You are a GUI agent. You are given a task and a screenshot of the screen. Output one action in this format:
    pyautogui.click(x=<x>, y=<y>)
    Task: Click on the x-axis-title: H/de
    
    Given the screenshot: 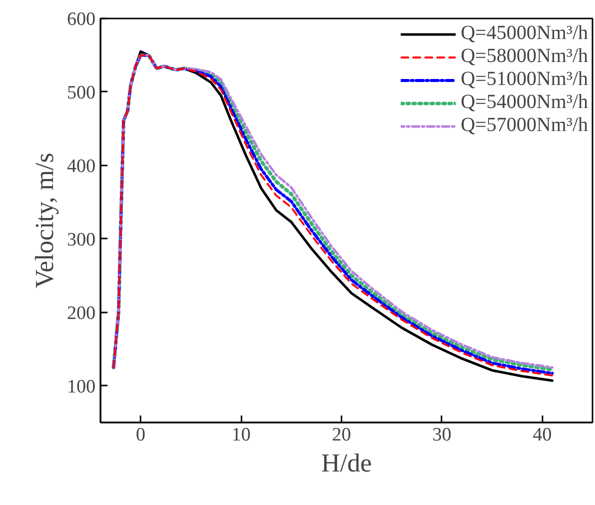 What is the action you would take?
    pyautogui.click(x=346, y=463)
    